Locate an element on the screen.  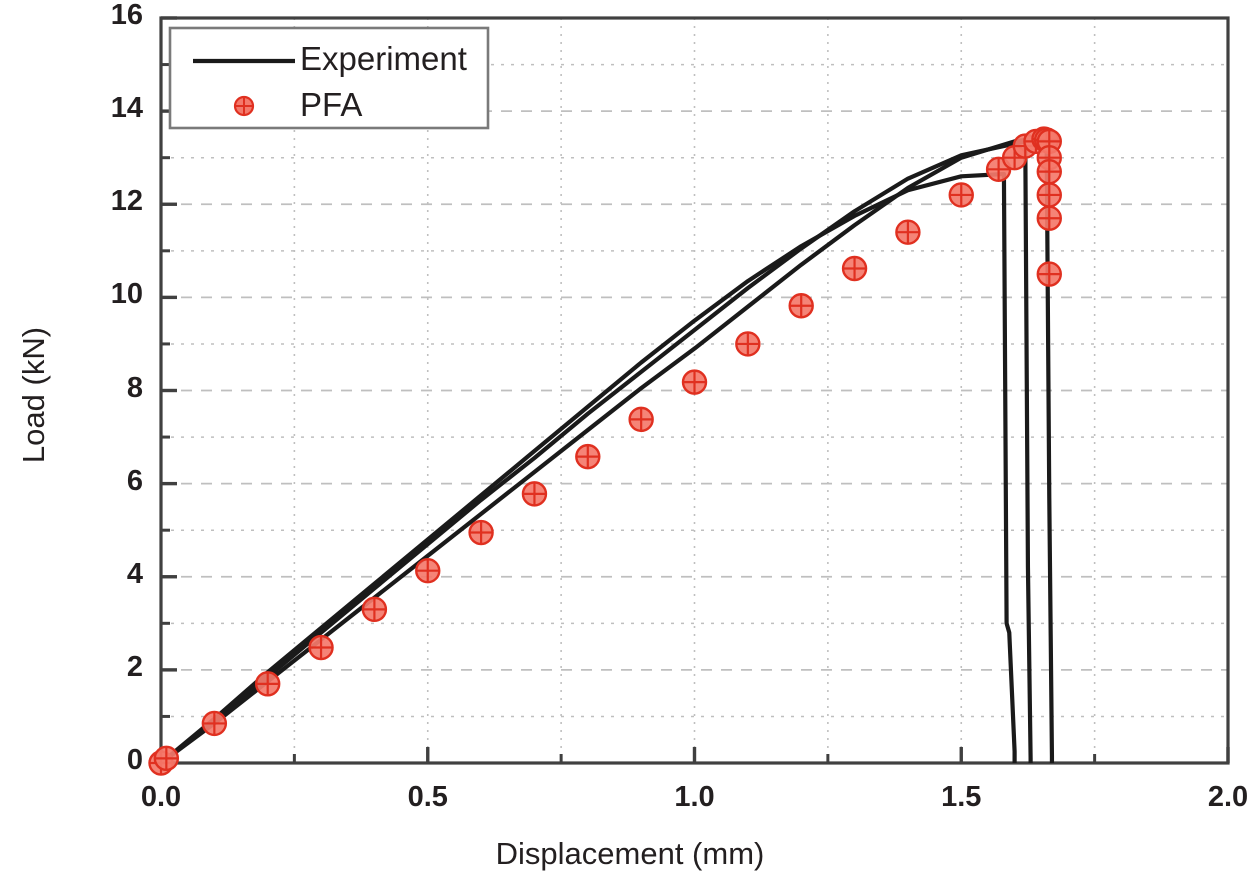
y-tick-label: 4 is located at coordinates (134, 573).